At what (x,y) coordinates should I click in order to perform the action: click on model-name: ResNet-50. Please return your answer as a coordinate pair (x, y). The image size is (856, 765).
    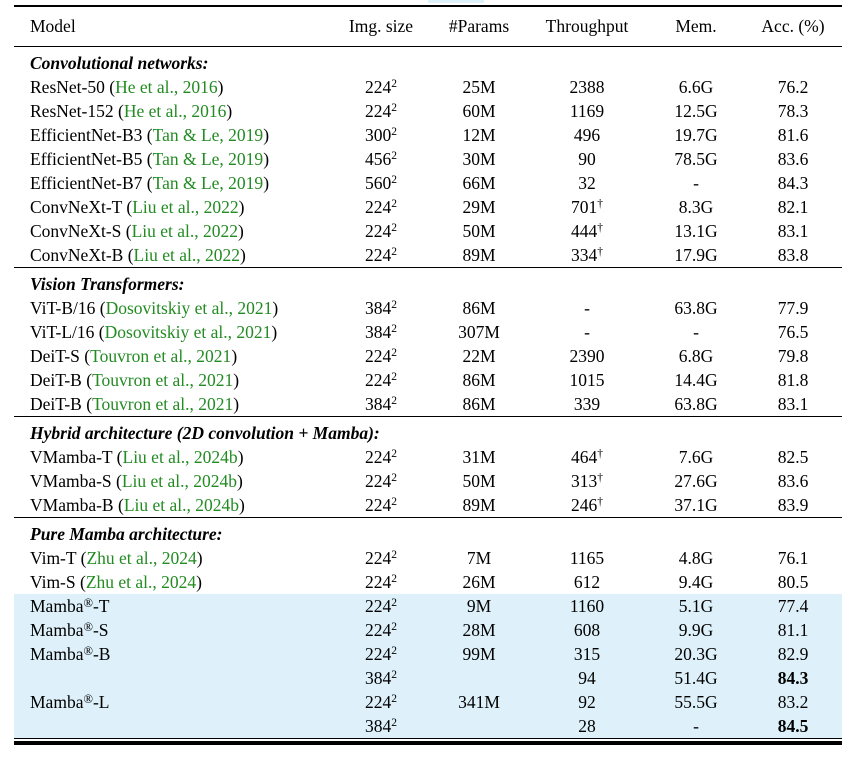
    Looking at the image, I should click on (67, 86).